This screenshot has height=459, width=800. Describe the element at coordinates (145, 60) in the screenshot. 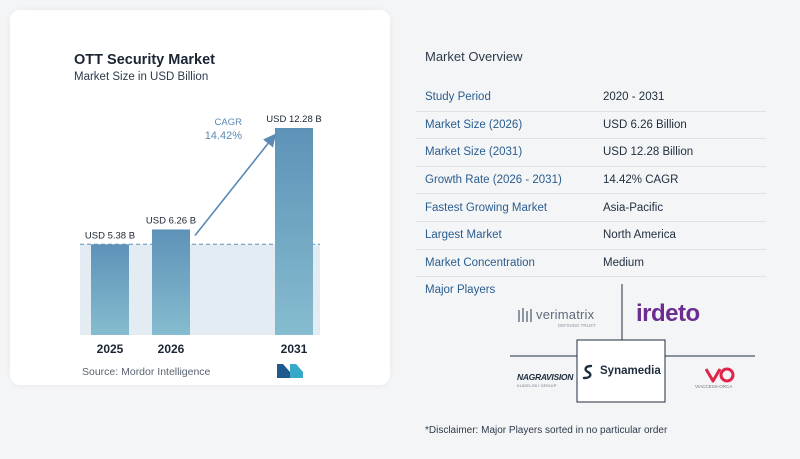

I see `chart-title: OTT Security Market` at that location.